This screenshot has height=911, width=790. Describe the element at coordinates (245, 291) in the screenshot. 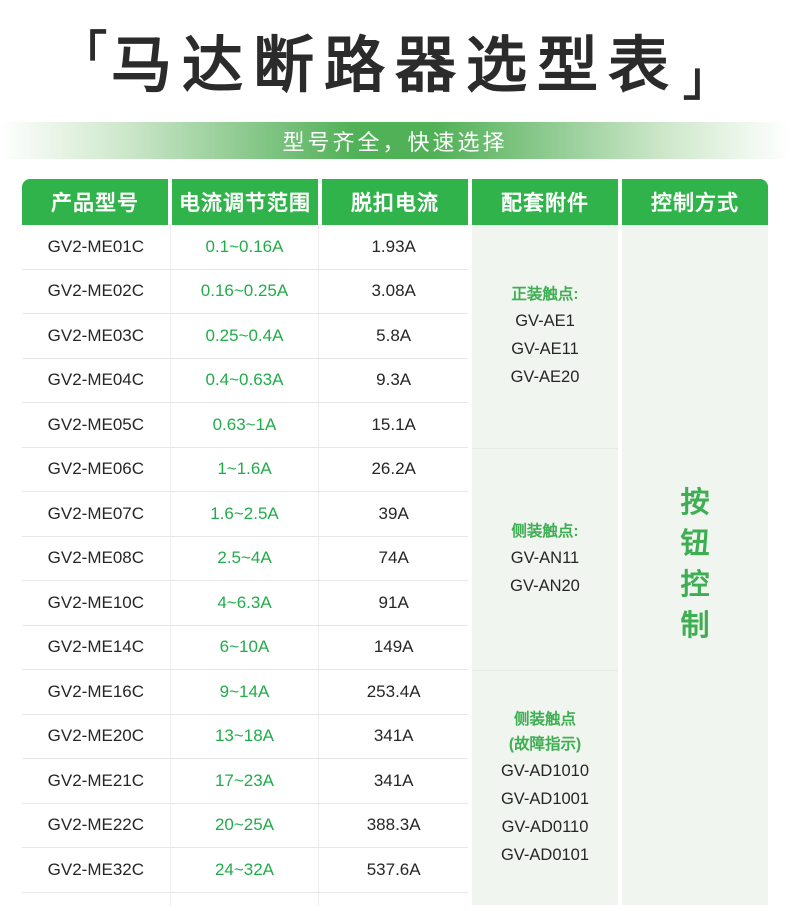

I see `row-1-range-cell: 0.16~0.25A` at that location.